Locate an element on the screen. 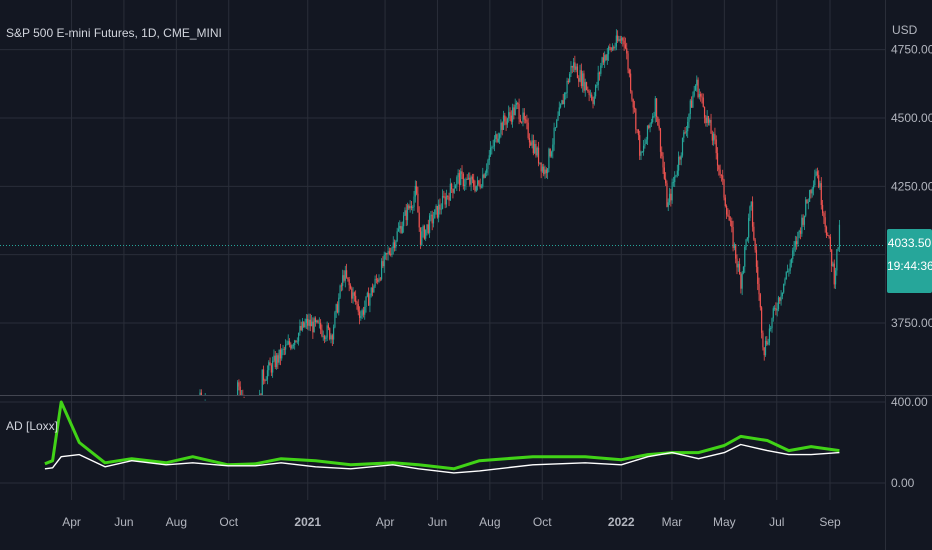 The height and width of the screenshot is (550, 932). indicator-axis: 400.00 0.00 is located at coordinates (909, 442).